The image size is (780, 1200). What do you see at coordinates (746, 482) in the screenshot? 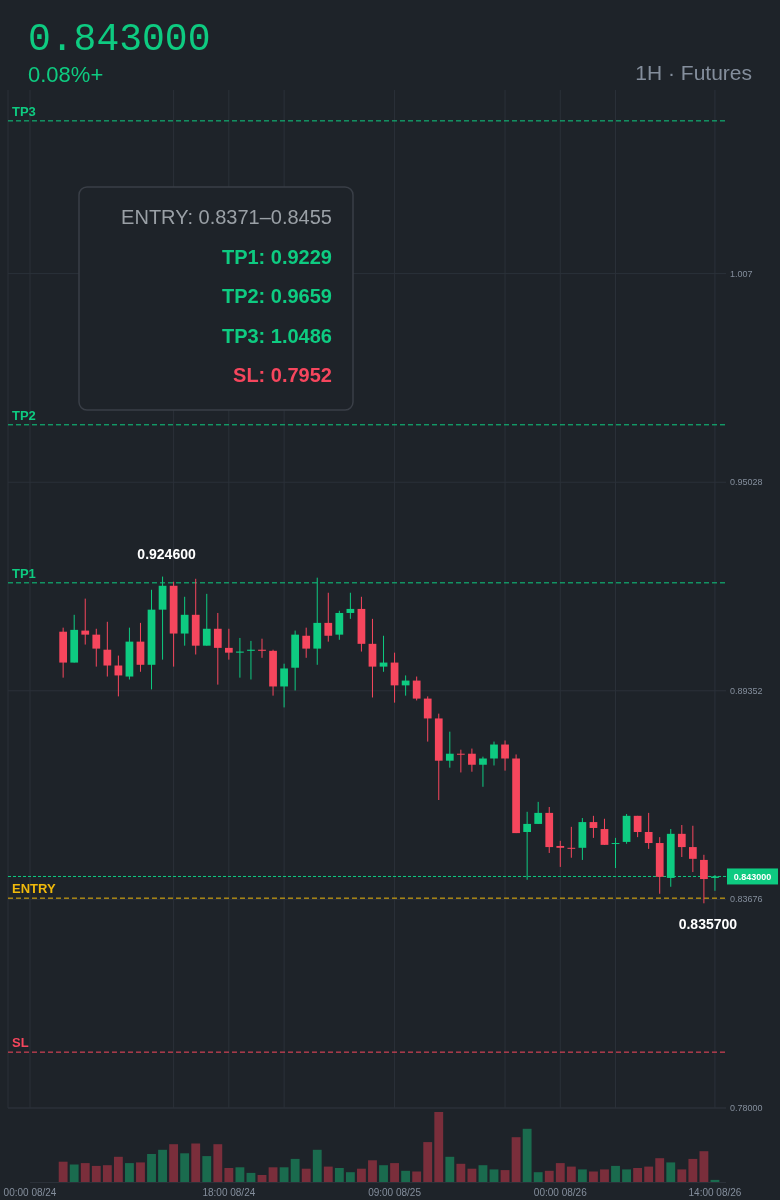
I see `y-tick-label: 0.95028` at bounding box center [746, 482].